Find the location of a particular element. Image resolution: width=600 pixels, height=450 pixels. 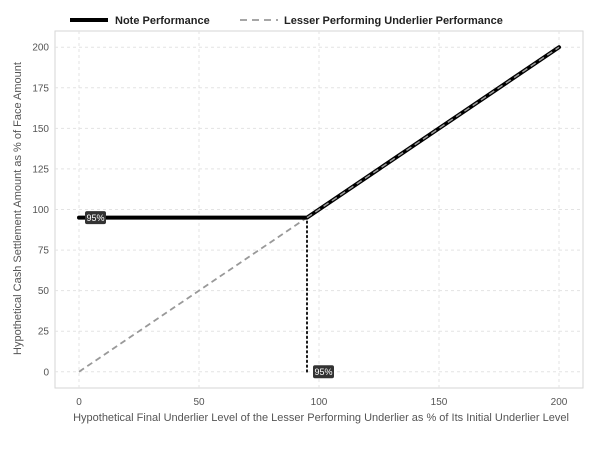

x-axis-ticks: 0 50 100 150 200 is located at coordinates (322, 402).